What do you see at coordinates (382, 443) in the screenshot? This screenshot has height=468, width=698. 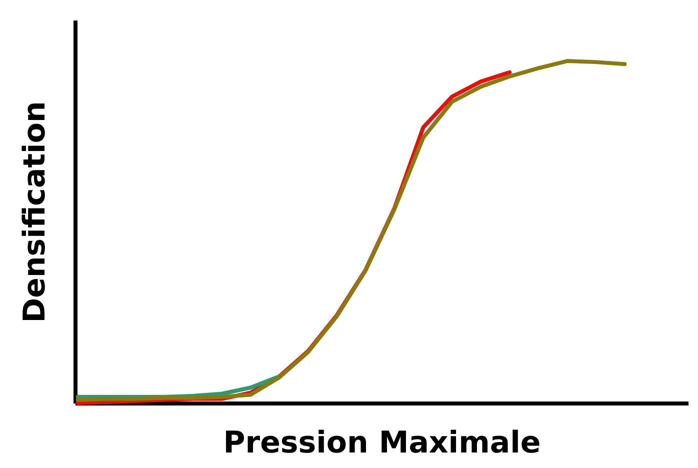 I see `x-axis-title: Pression Maximale` at bounding box center [382, 443].